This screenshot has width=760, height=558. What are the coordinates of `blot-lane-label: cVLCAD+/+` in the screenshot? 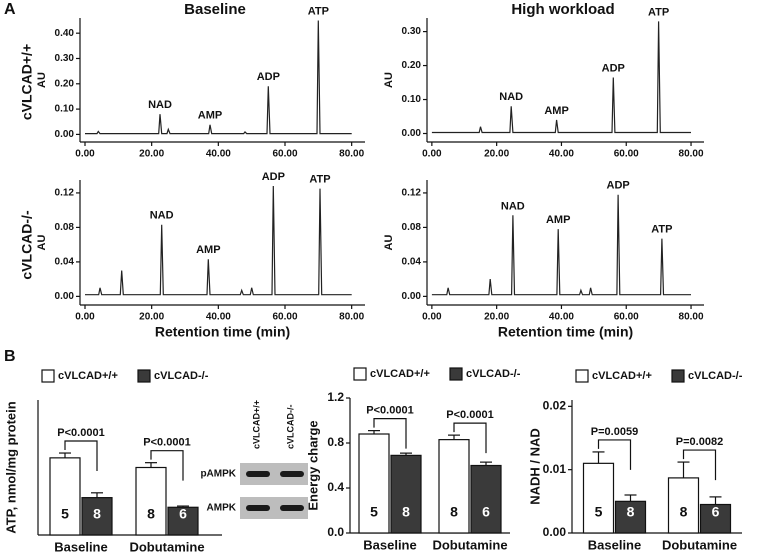 It's located at (256, 424).